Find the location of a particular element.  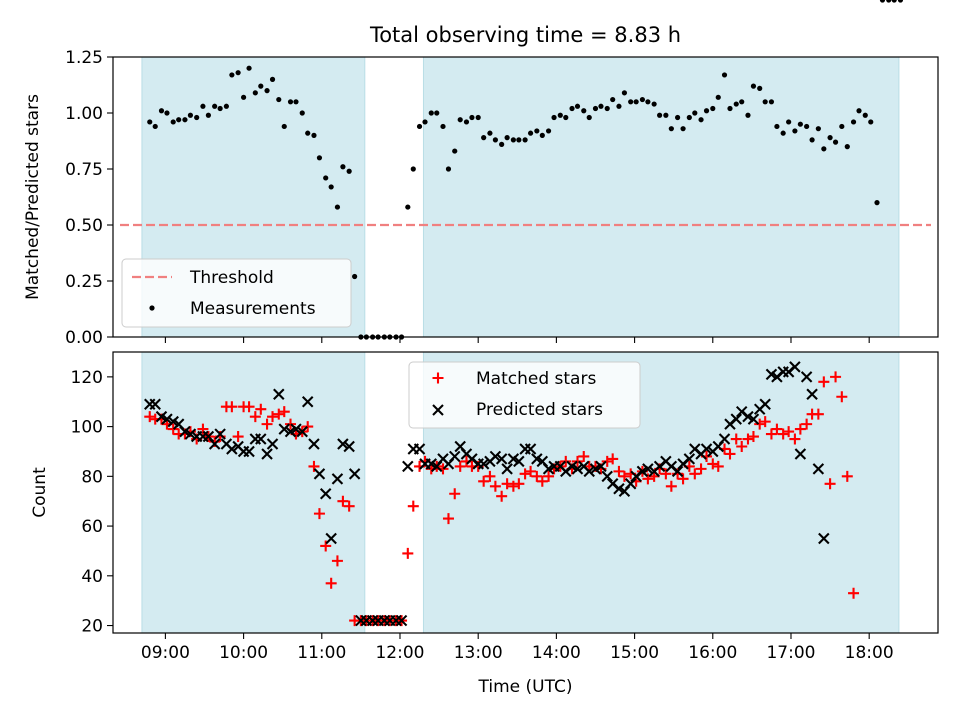

x-tick-label: 13:00 is located at coordinates (478, 653).